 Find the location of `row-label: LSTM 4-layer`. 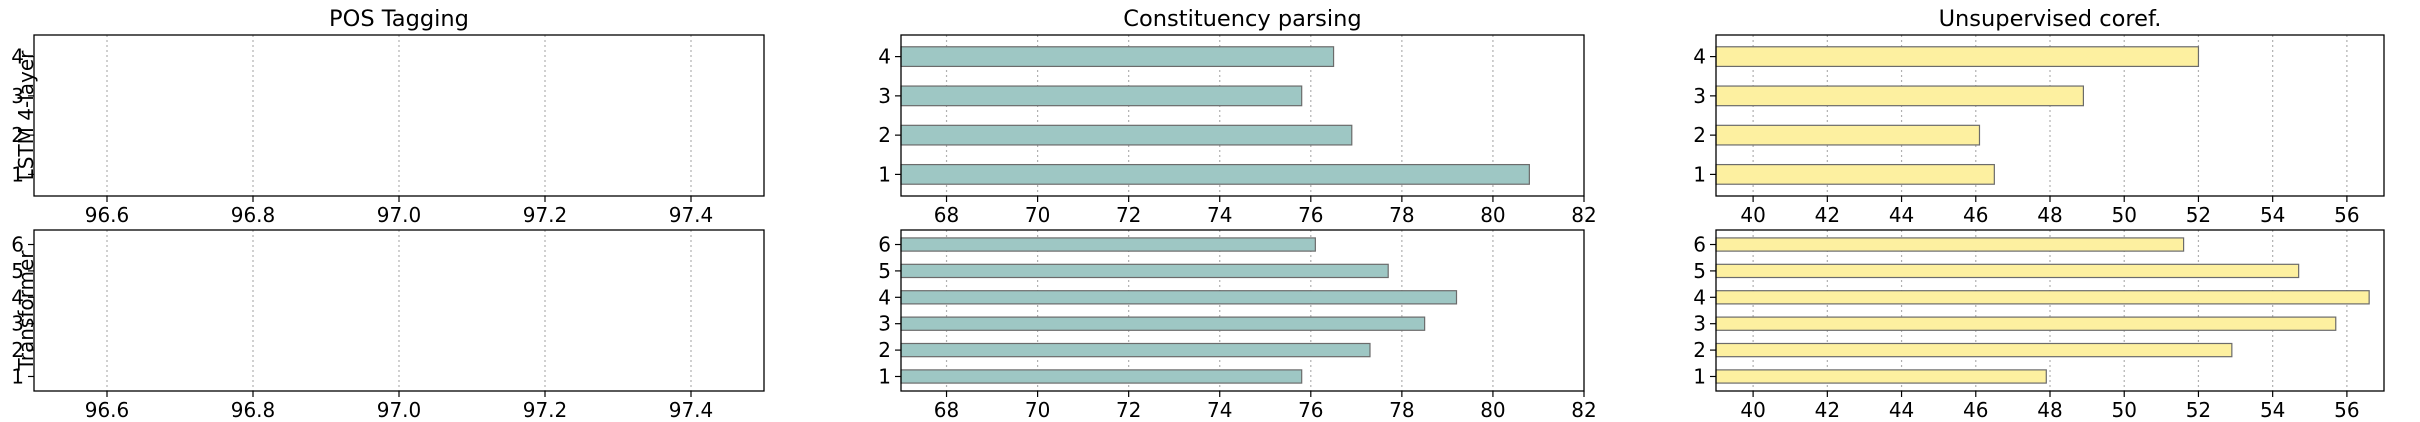

row-label: LSTM 4-layer is located at coordinates (26, 115).